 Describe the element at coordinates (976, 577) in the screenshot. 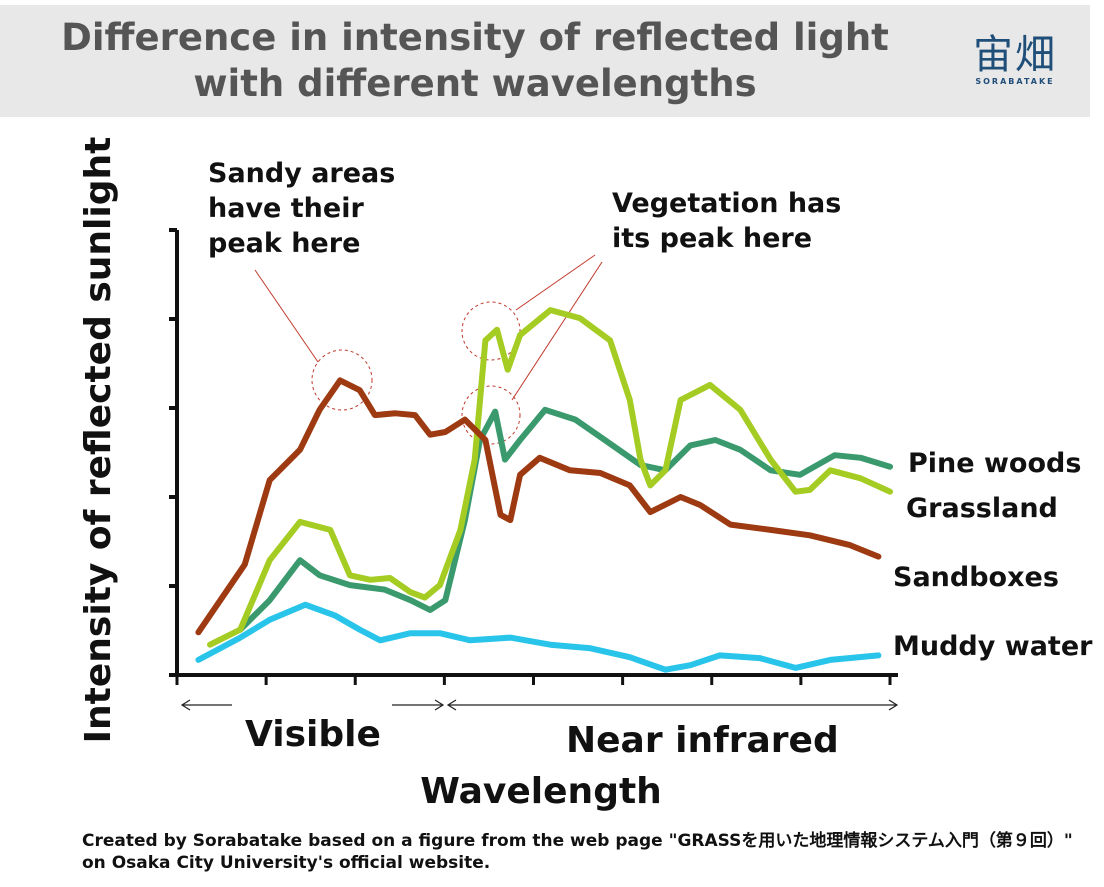

I see `legend-label: Sandboxes` at that location.